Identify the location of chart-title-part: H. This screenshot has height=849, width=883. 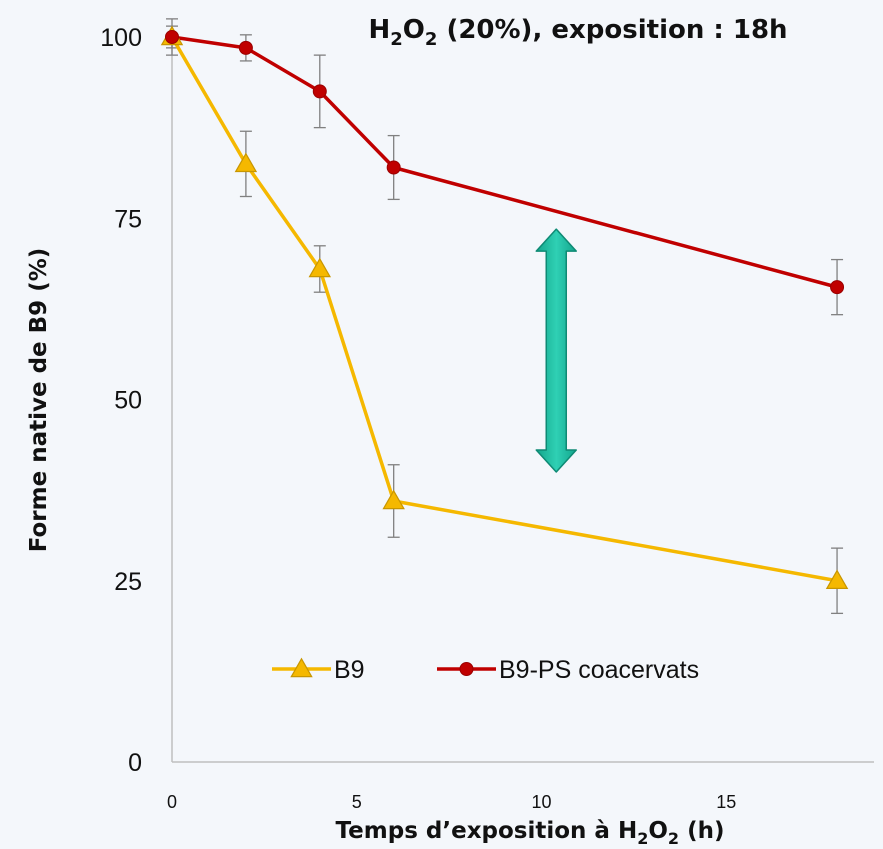
(379, 30).